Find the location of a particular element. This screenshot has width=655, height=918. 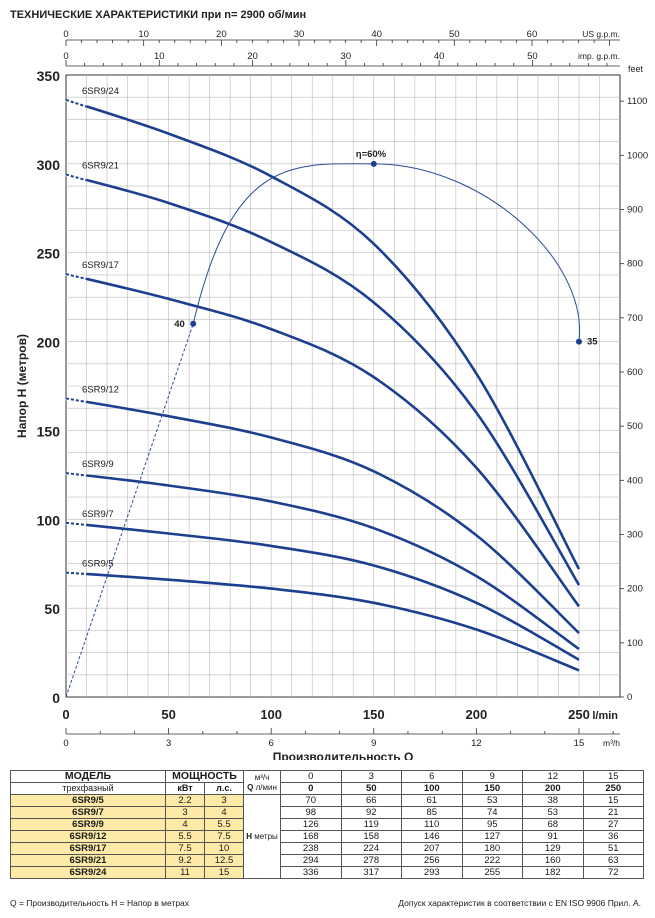

y-tick-label: 350 is located at coordinates (49, 76).